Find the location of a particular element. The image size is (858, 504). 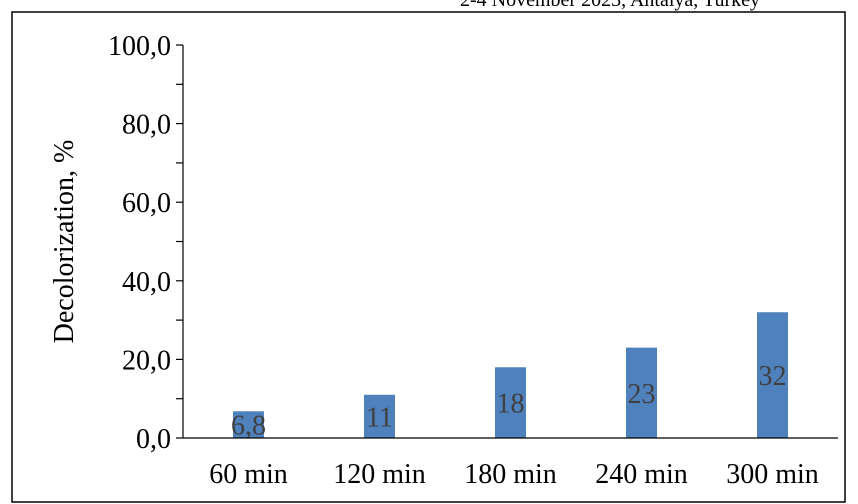

x-tick-label: 120 min is located at coordinates (379, 474).